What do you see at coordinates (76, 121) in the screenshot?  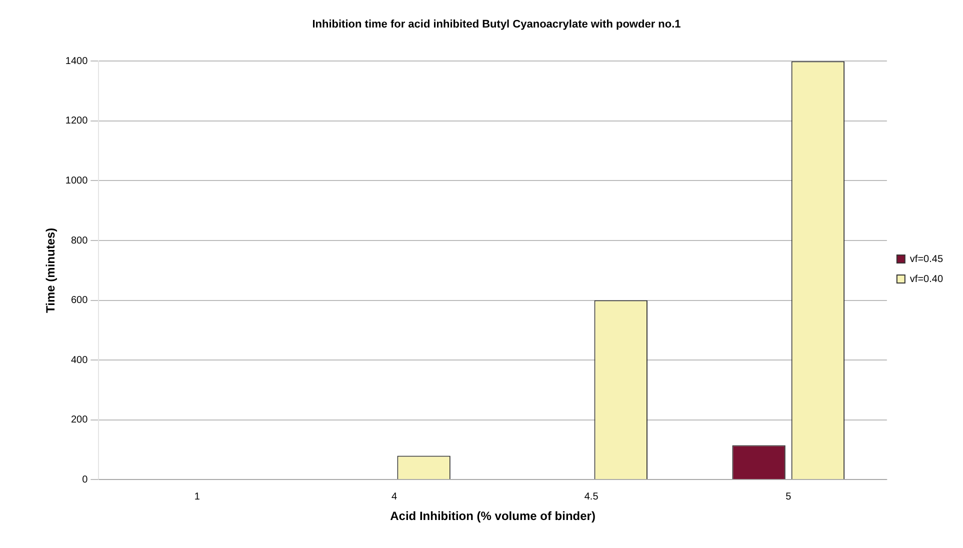 I see `y-tick-label: 1200` at bounding box center [76, 121].